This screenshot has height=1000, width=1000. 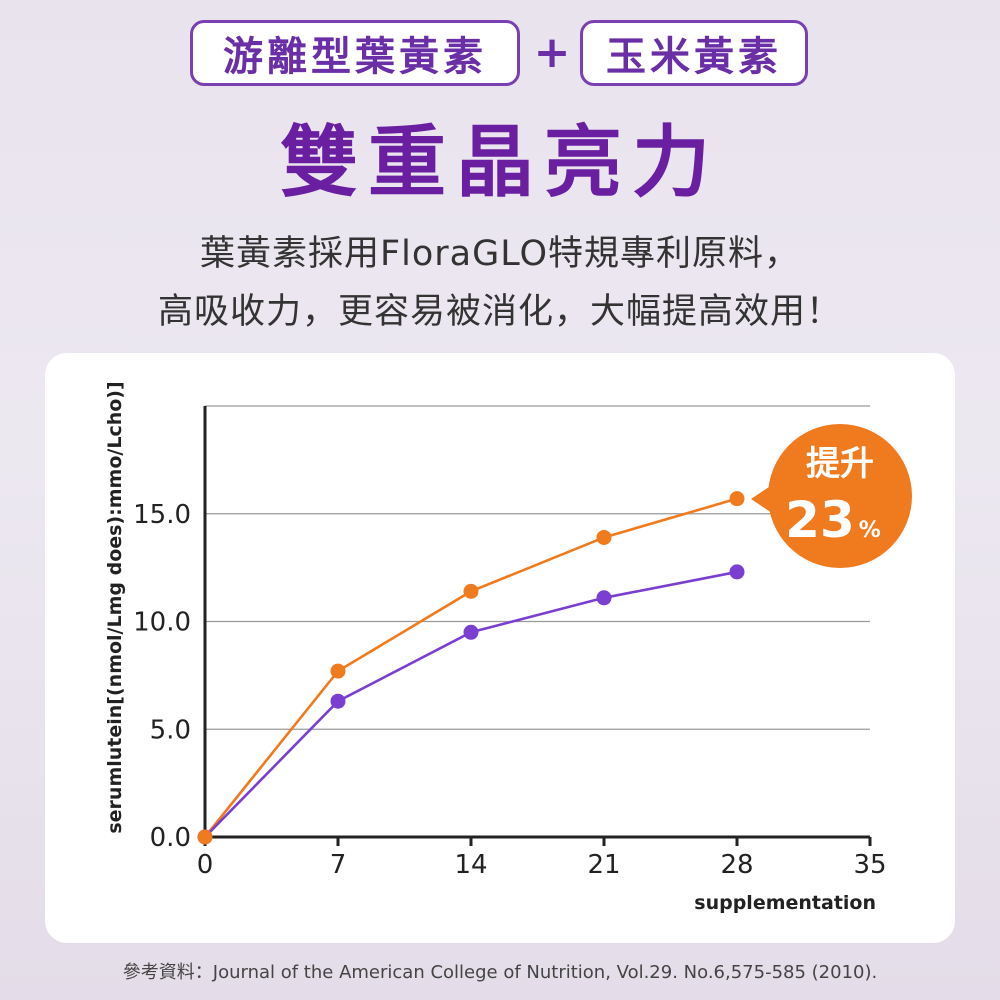 I want to click on plus-sign: +, so click(x=552, y=52).